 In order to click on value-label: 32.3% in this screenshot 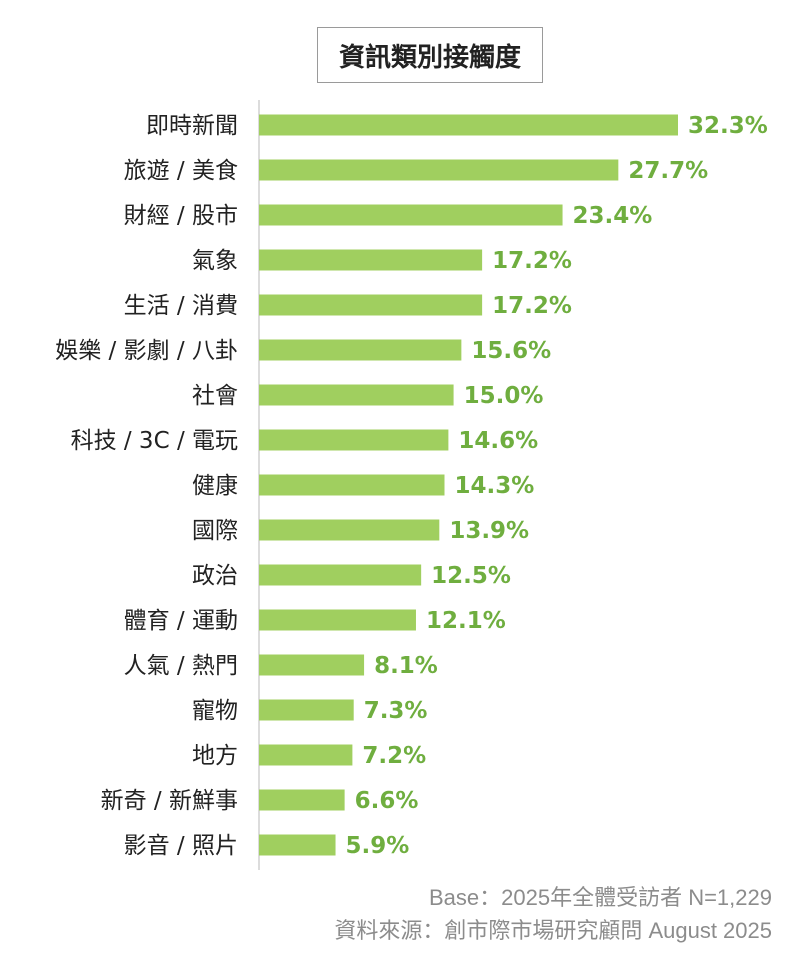, I will do `click(728, 126)`.